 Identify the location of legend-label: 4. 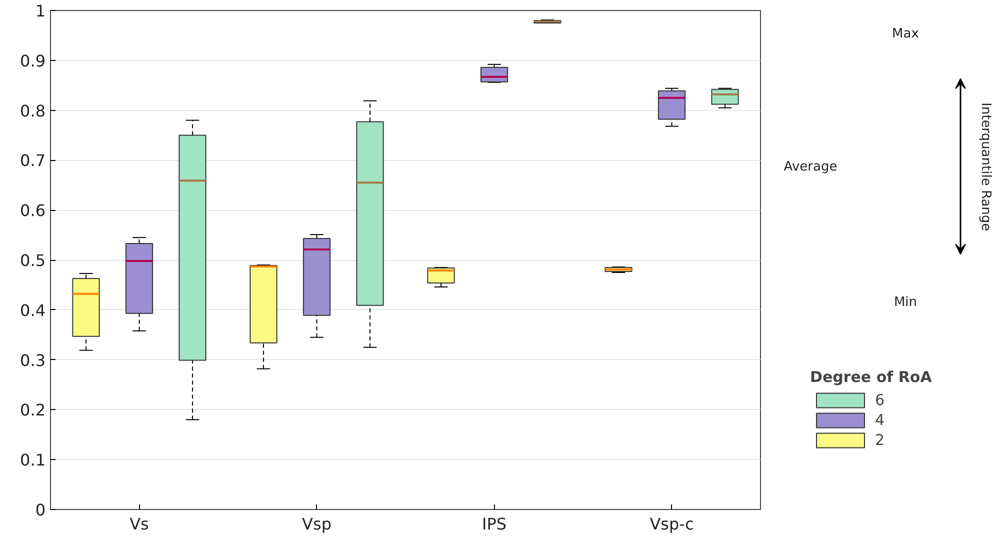
(880, 420).